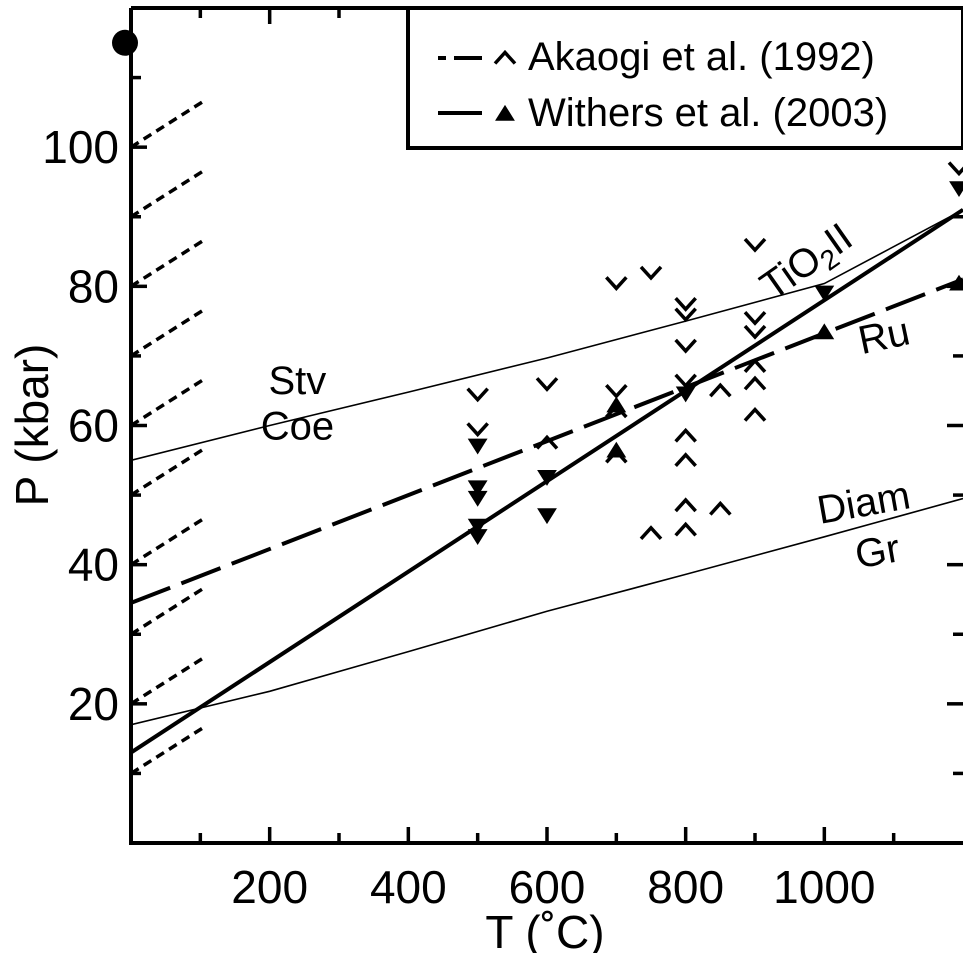 The width and height of the screenshot is (963, 953). What do you see at coordinates (685, 887) in the screenshot?
I see `x-tick-label-800: 800` at bounding box center [685, 887].